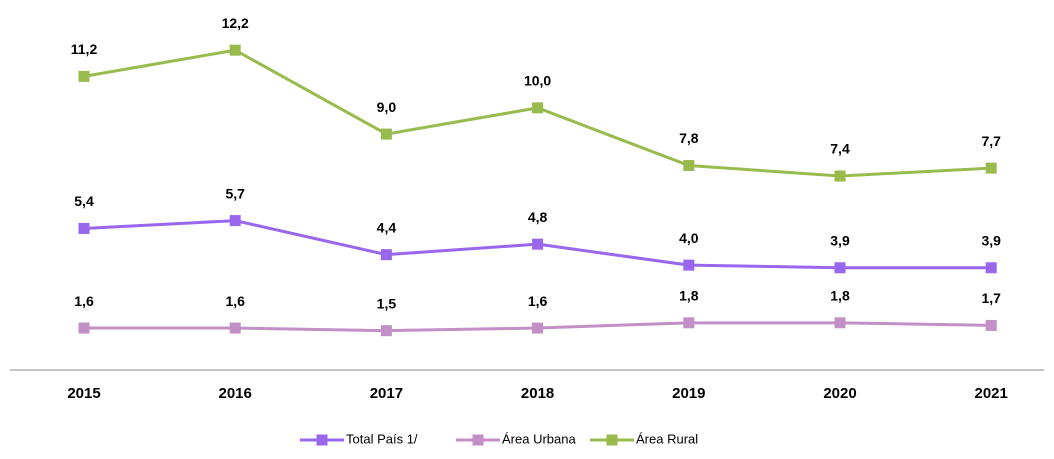  Describe the element at coordinates (382, 438) in the screenshot. I see `legend-label: Total País 1/` at that location.